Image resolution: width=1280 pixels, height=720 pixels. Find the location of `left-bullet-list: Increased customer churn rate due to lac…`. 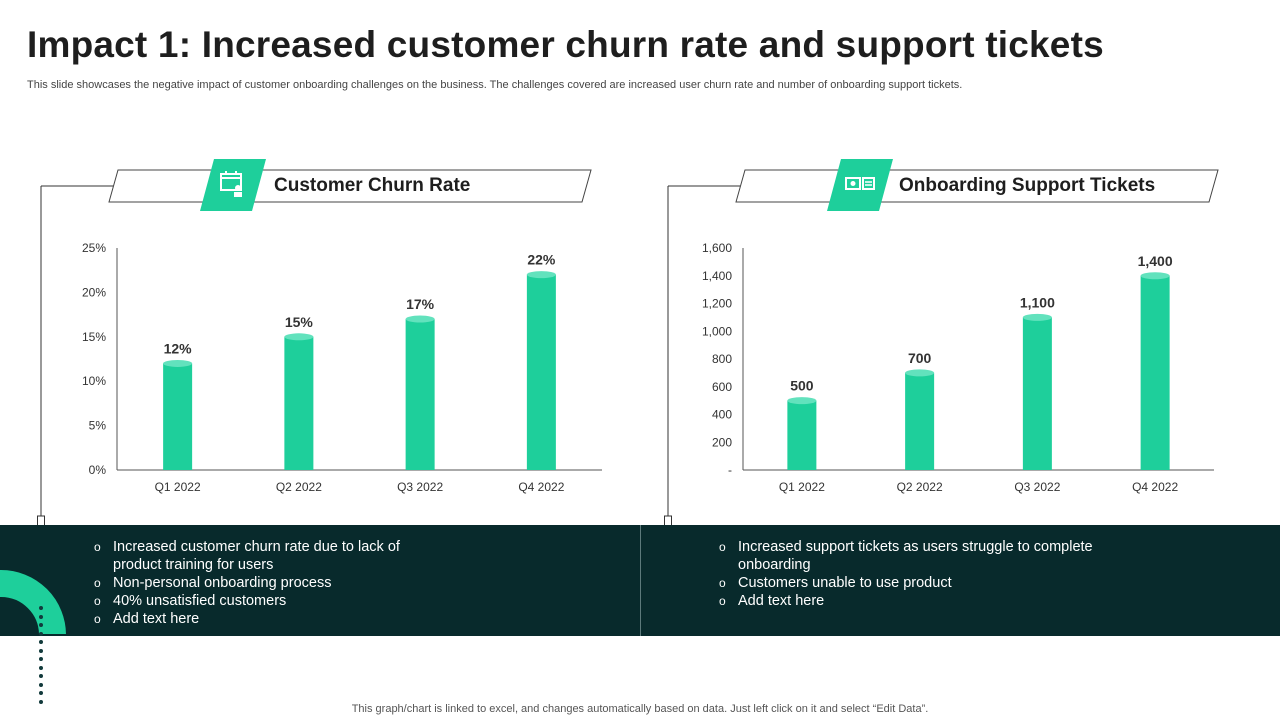

left-bullet-list: Increased customer churn rate due to lac… is located at coordinates (254, 583).